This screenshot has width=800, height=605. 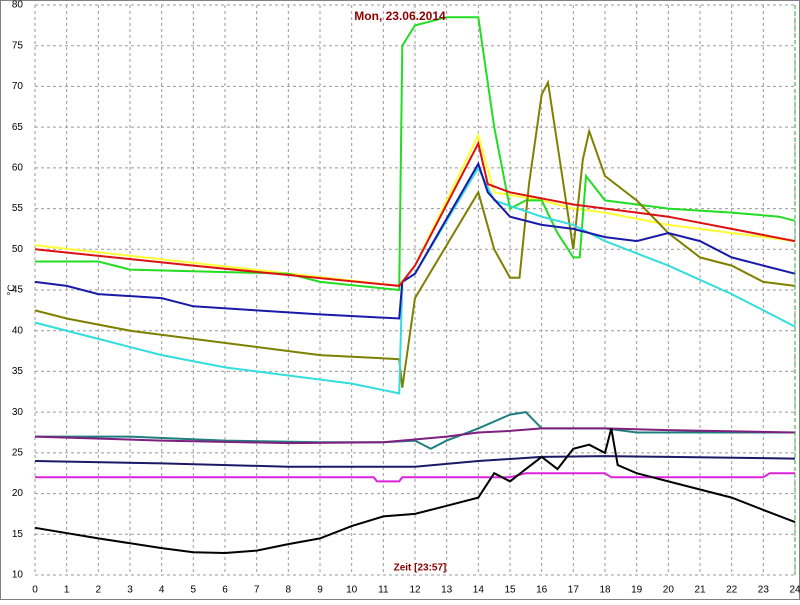 What do you see at coordinates (420, 568) in the screenshot?
I see `x-axis-label: Zeit [23:57]` at bounding box center [420, 568].